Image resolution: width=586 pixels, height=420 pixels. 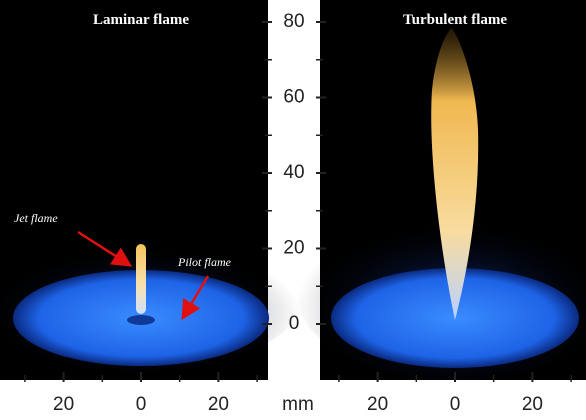 What do you see at coordinates (294, 323) in the screenshot?
I see `y-tick-label: 0` at bounding box center [294, 323].